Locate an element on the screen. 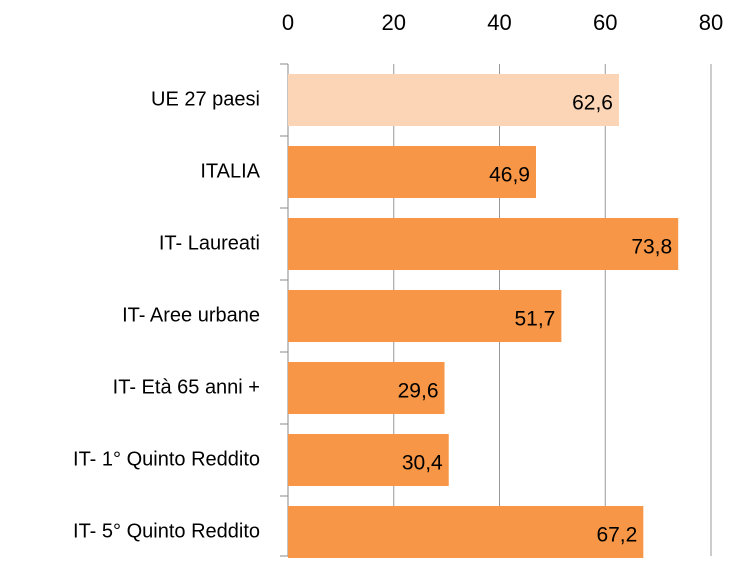 The image size is (729, 564). y-tick-label: IT- 1° Quinto Reddito is located at coordinates (166, 459).